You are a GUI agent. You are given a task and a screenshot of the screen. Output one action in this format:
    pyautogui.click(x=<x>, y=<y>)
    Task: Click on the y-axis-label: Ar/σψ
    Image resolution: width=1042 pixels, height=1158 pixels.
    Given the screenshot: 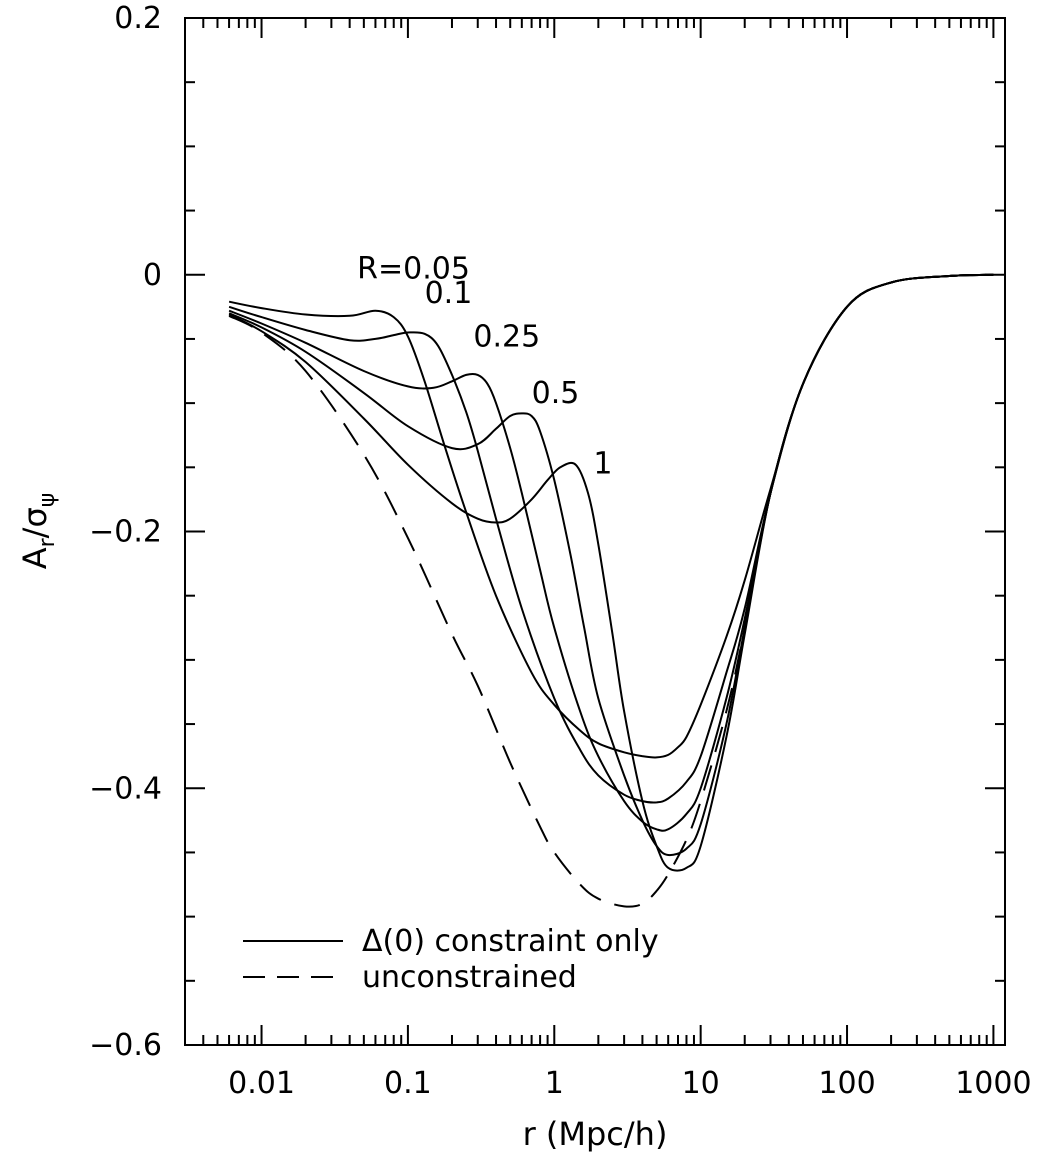 What is the action you would take?
    pyautogui.click(x=38, y=531)
    